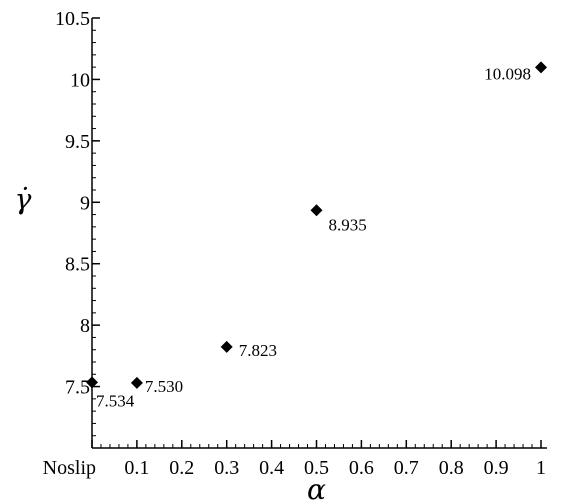 The image size is (568, 504). What do you see at coordinates (294, 459) in the screenshot?
I see `x-ticks: Noslip 0.1 0.2 0.3 0.4 0.5 0.6 0.7 0.8 0.9 1` at bounding box center [294, 459].